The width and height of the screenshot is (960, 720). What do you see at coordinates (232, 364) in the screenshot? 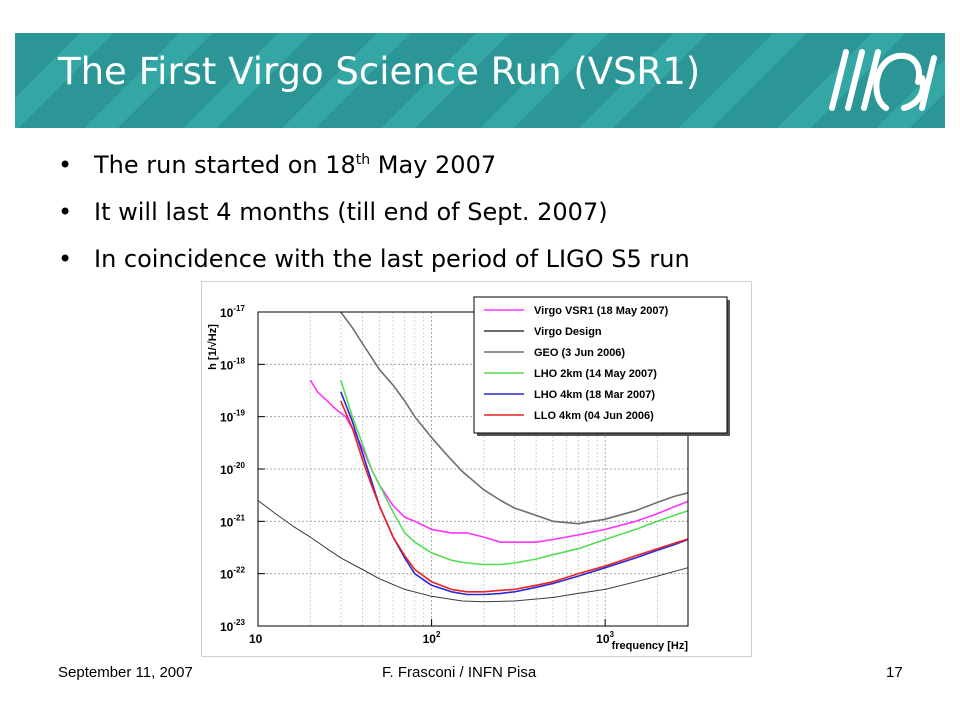
I see `y-tick-label: 10-18` at bounding box center [232, 364].